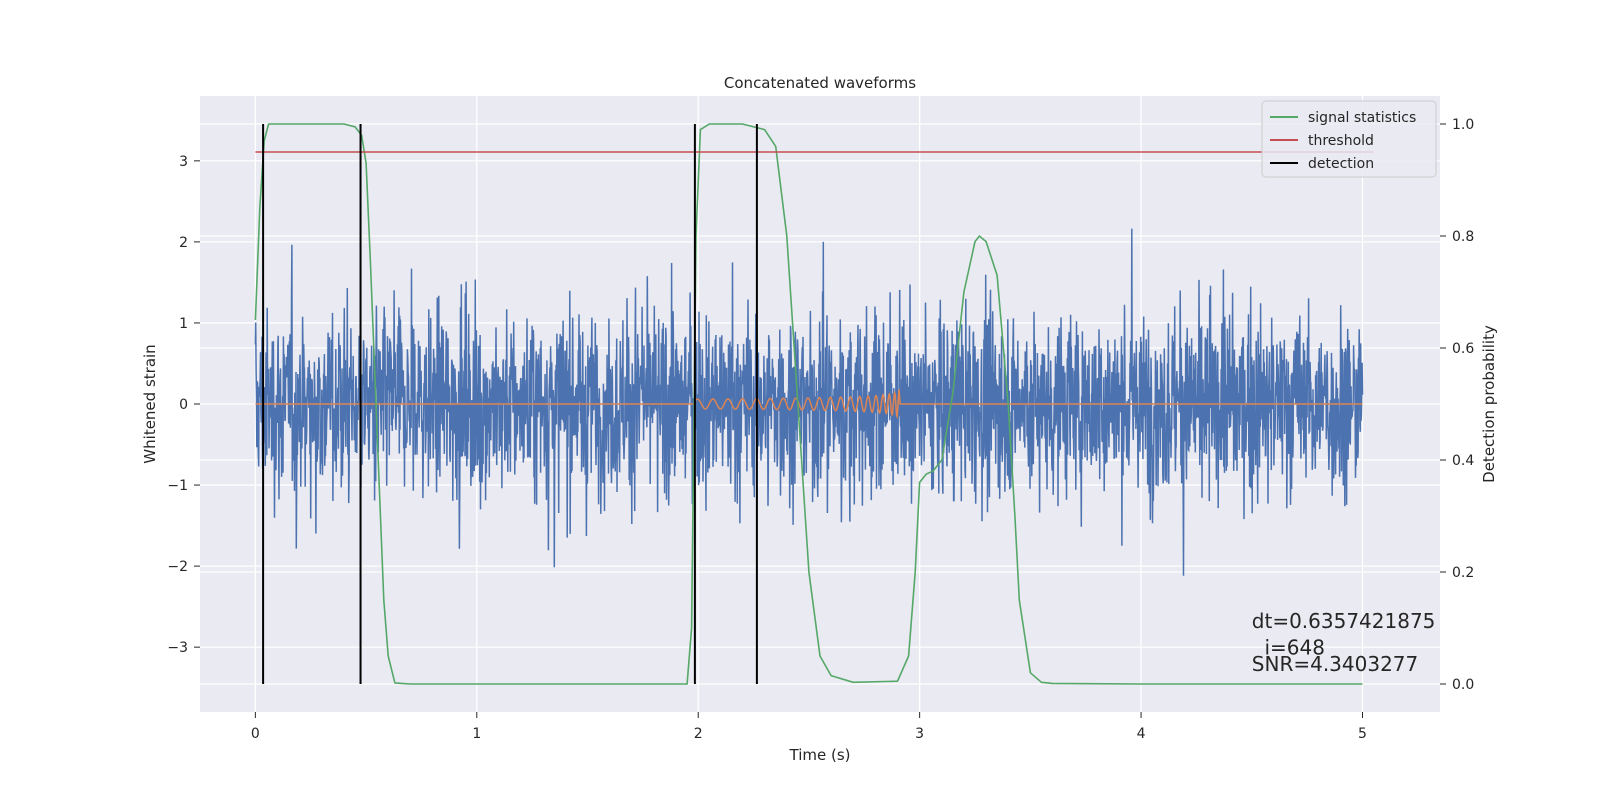 The image size is (1600, 800). What do you see at coordinates (809, 727) in the screenshot?
I see `x-axis-ticks: 0 1 2 3 4 5` at bounding box center [809, 727].